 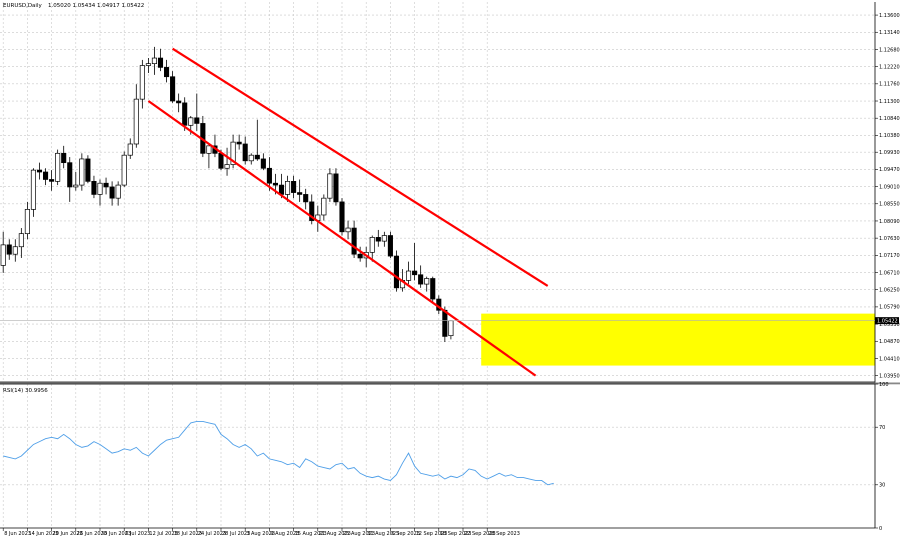 I want to click on price-tick-label: 1.04410, so click(x=889, y=359).